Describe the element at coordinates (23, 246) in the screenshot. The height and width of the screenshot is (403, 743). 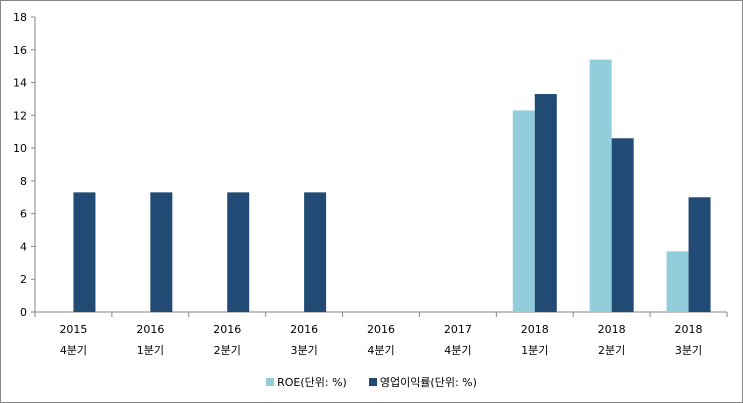
I see `y-tick-label: 4` at that location.